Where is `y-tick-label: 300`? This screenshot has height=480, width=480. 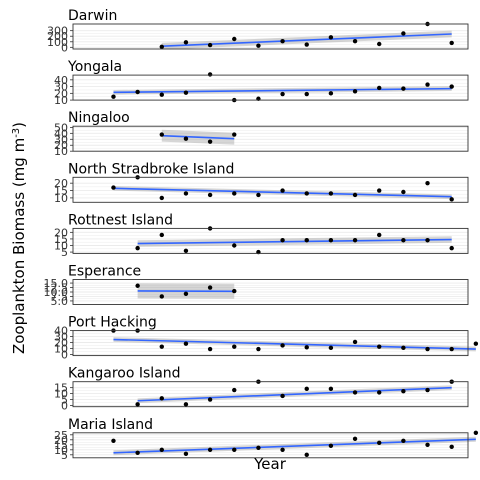
y-tick-label: 300 is located at coordinates (57, 31).